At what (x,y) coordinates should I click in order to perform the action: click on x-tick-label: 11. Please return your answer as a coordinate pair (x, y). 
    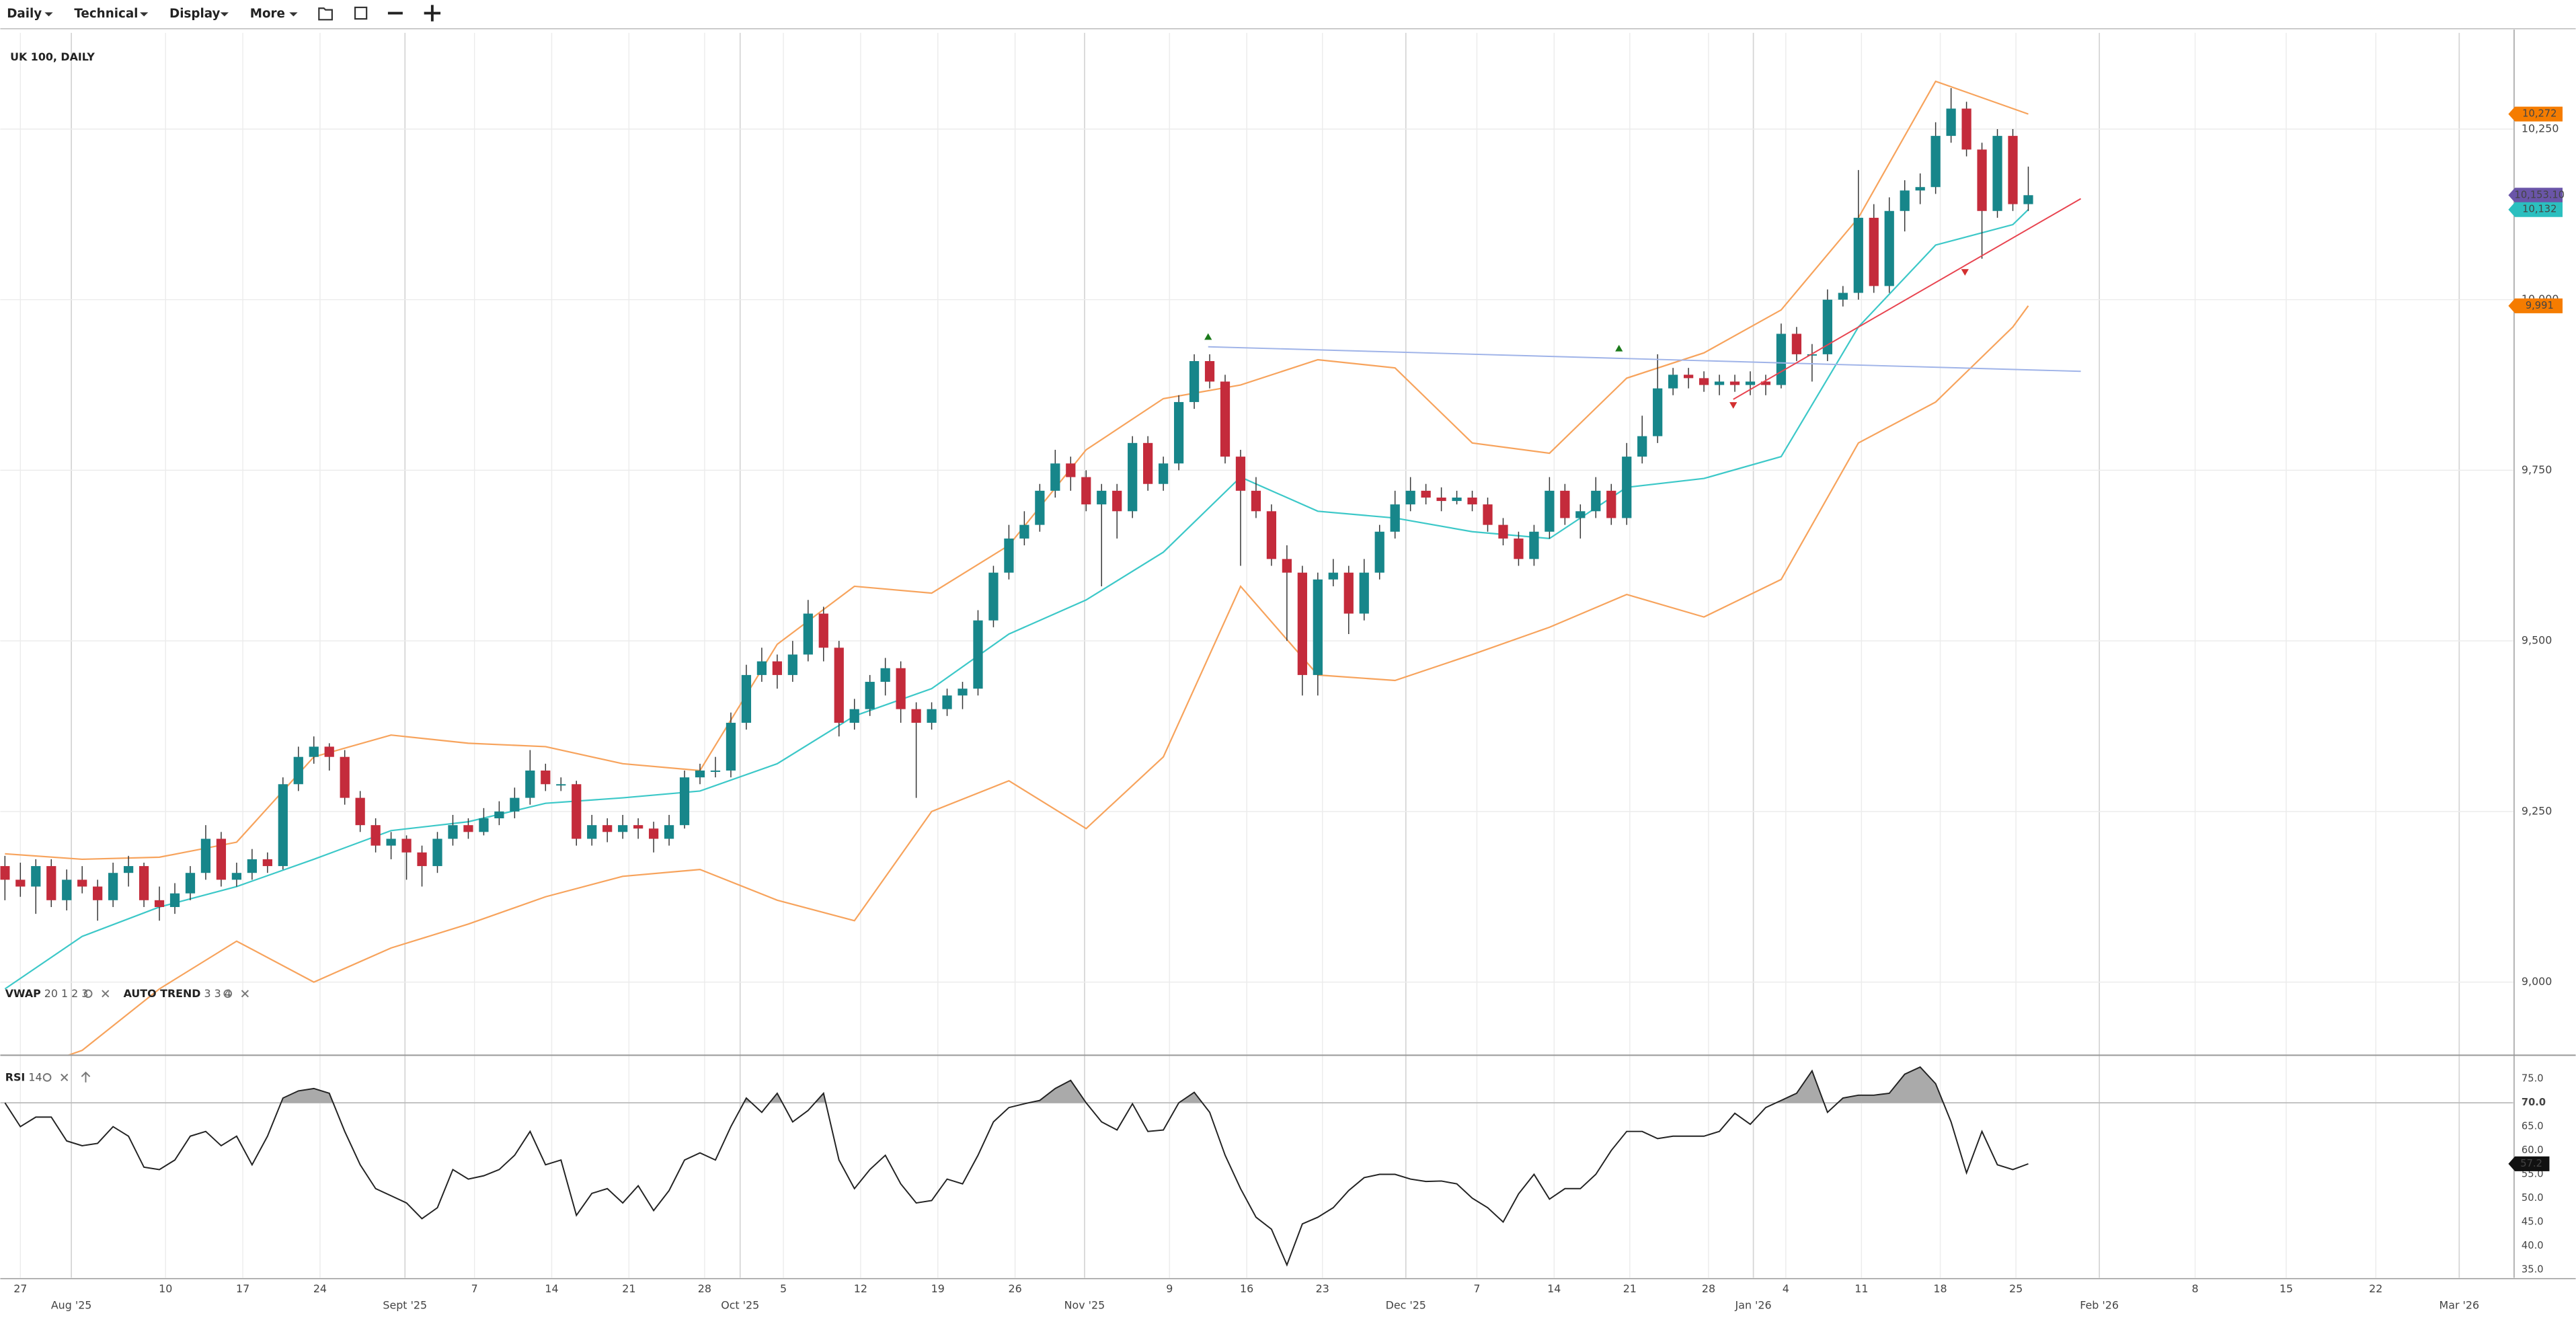
    Looking at the image, I should click on (1862, 1288).